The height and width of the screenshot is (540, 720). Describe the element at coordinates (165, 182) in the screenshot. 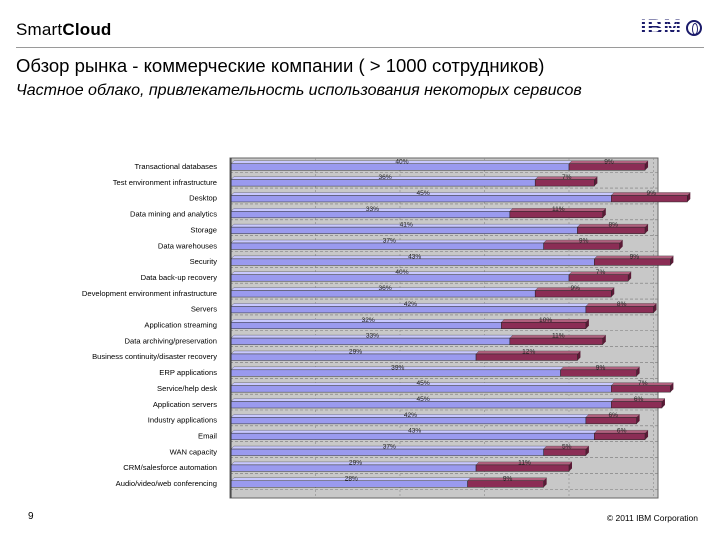

I see `category-label: Test environment infrastructure` at that location.